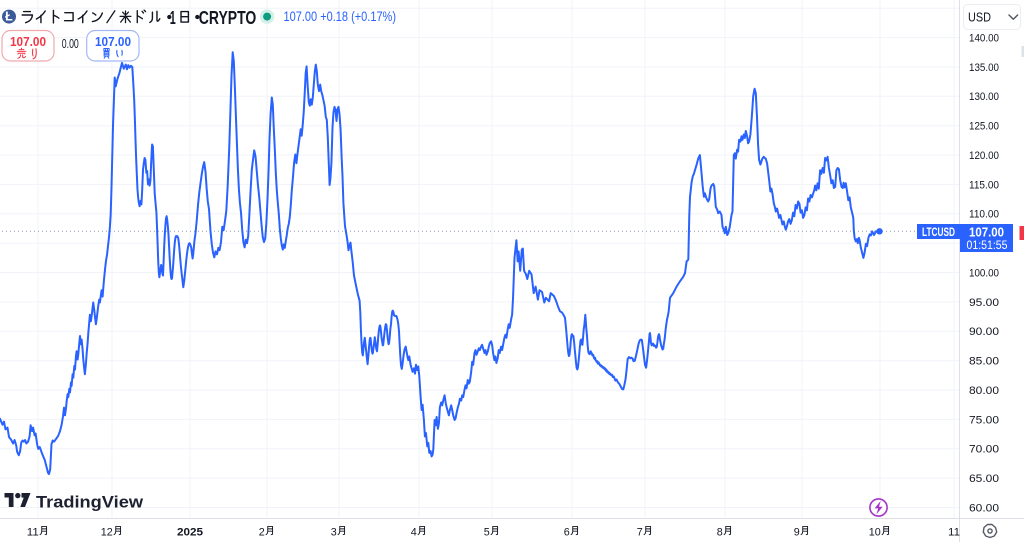  Describe the element at coordinates (984, 274) in the screenshot. I see `svg-text: 100.00` at that location.